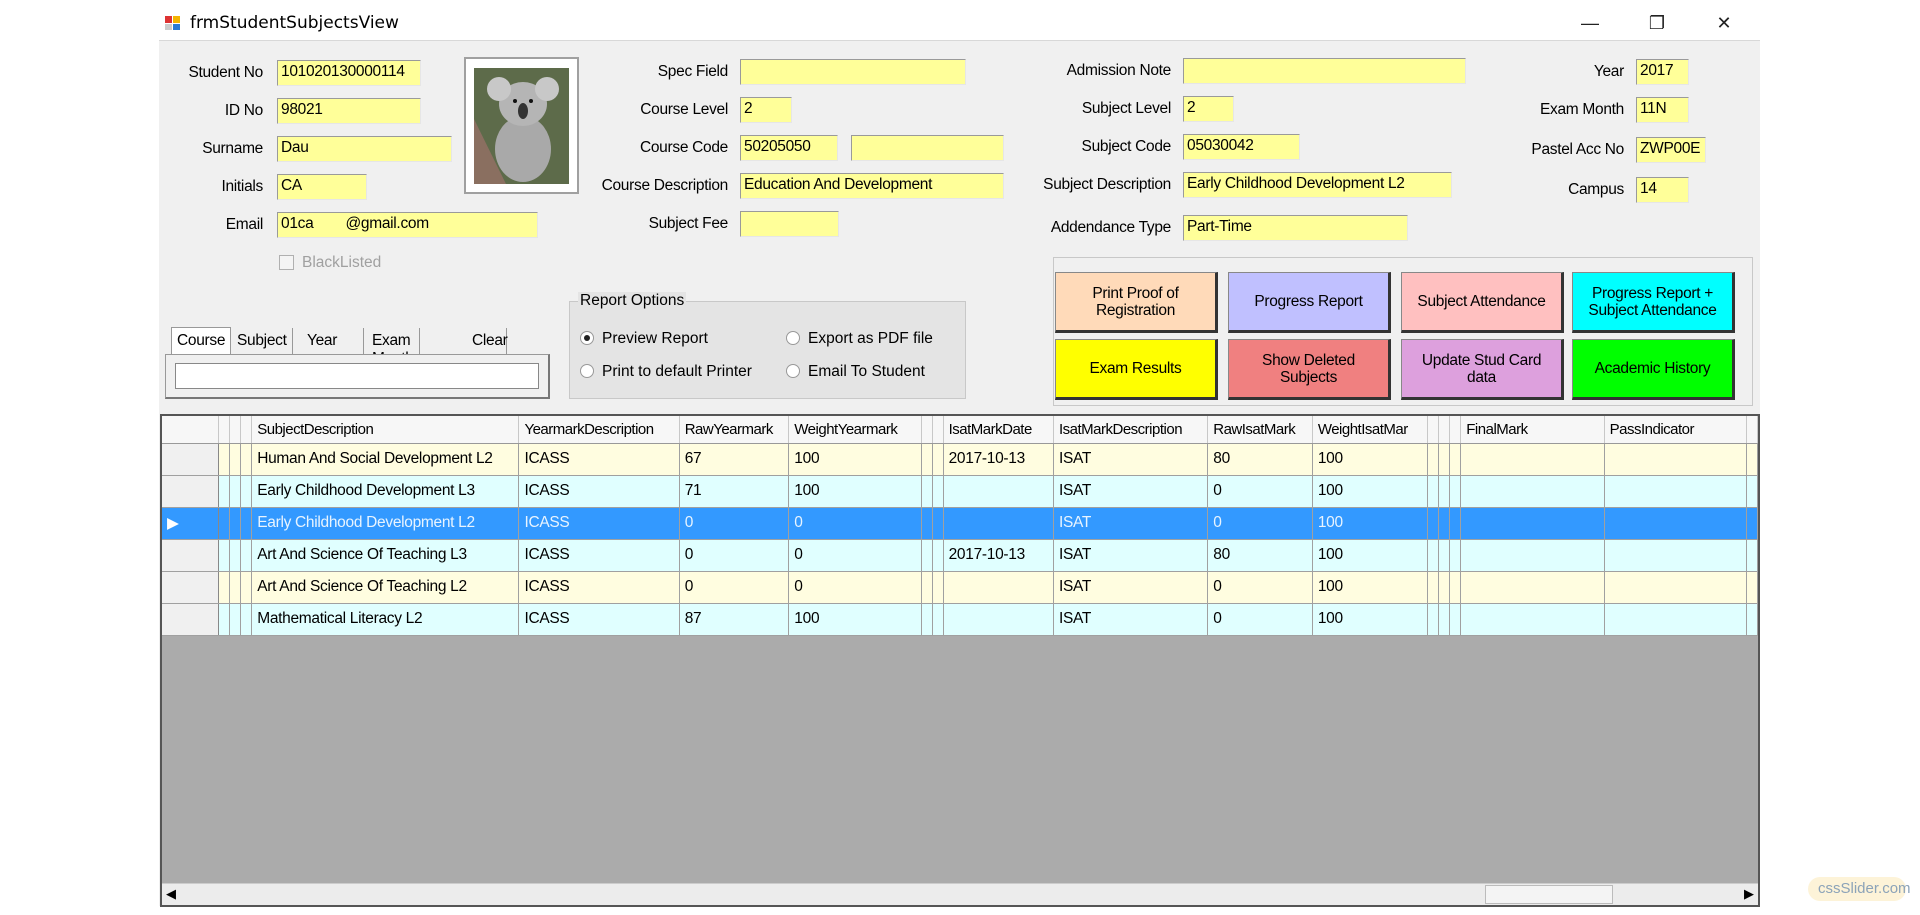 This screenshot has width=1920, height=915. Describe the element at coordinates (201, 341) in the screenshot. I see `tab-course: Course` at that location.